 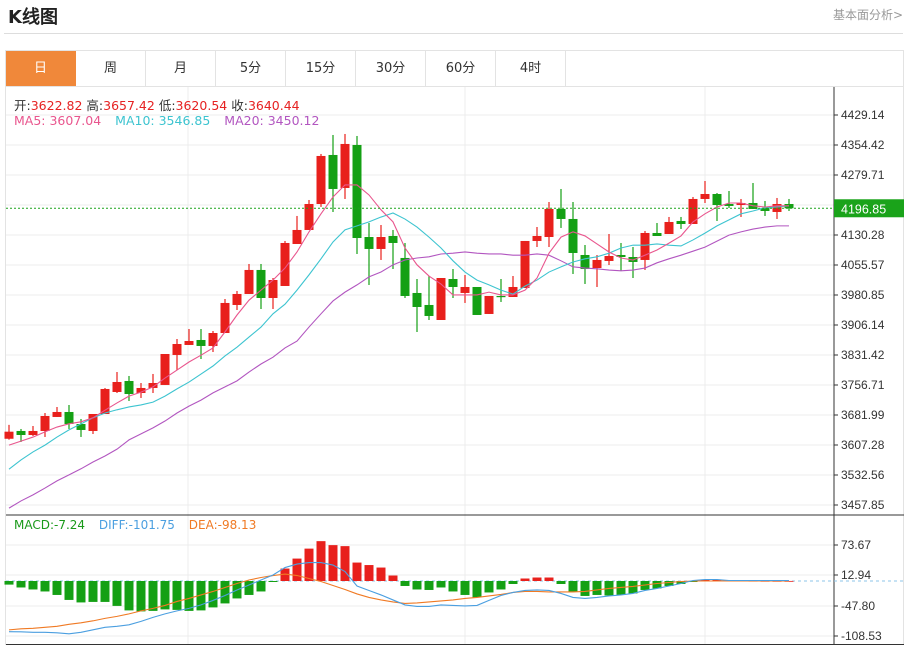 I want to click on ma-readout: MA5: 3607.04 MA10: 3546.85 MA20: 3450.12, so click(x=166, y=120).